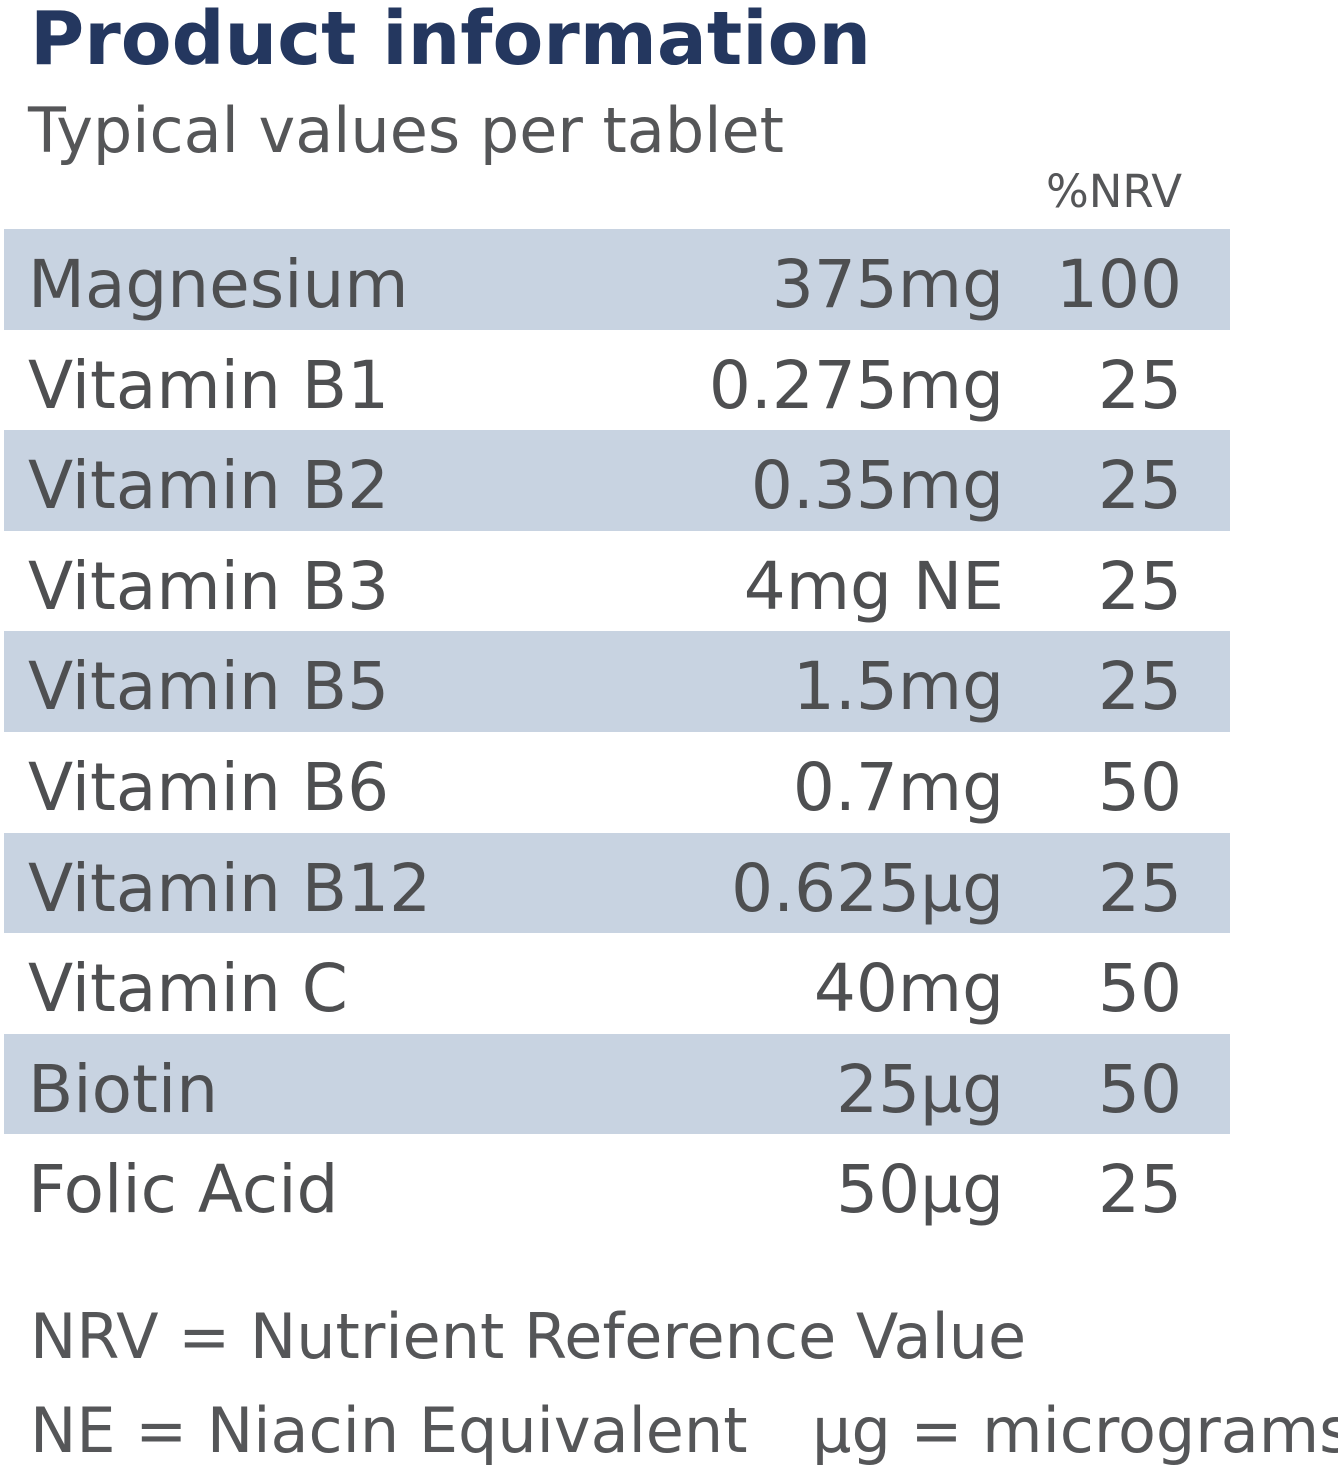 This screenshot has width=1338, height=1467. I want to click on footnote-nrv: NRV = Nutrient Reference Value, so click(528, 1336).